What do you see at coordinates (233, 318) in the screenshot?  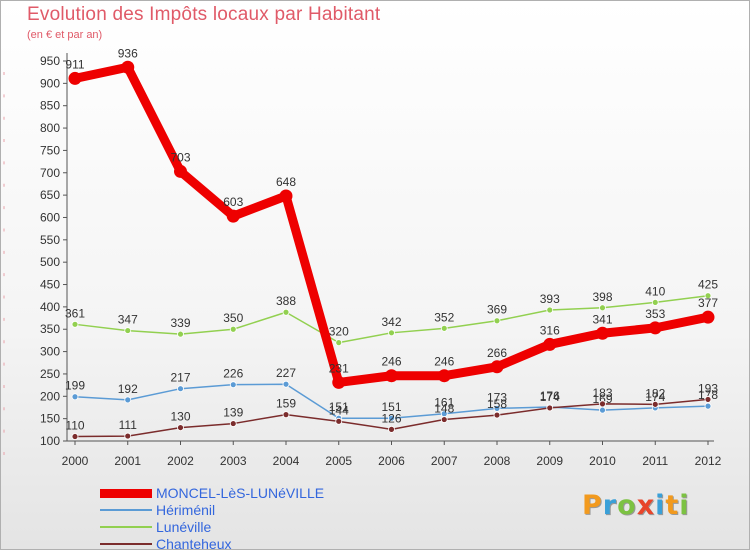 I see `data-label: 350` at bounding box center [233, 318].